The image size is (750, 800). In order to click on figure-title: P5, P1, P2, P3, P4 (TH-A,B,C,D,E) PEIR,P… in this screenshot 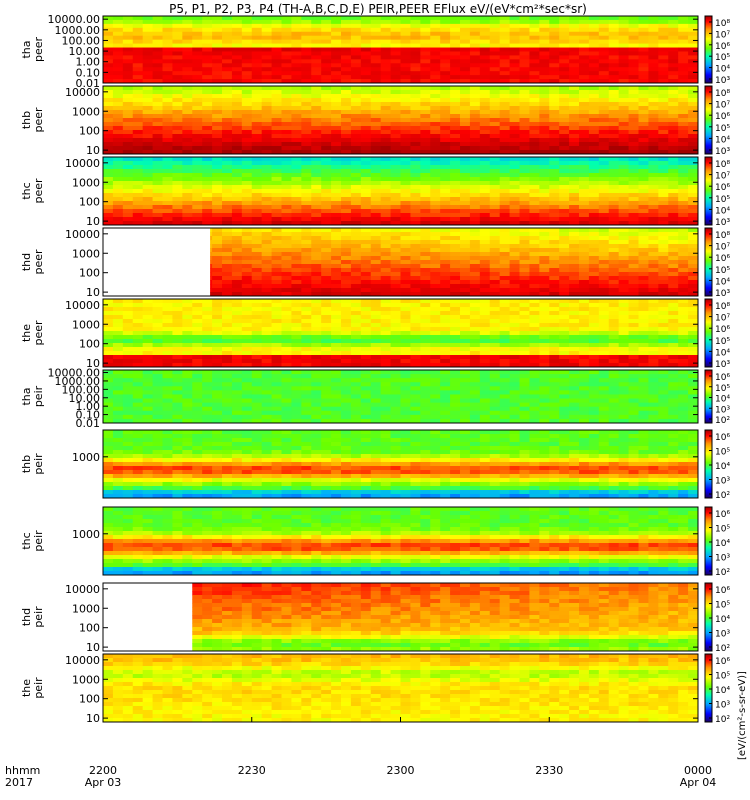, I will do `click(378, 9)`.